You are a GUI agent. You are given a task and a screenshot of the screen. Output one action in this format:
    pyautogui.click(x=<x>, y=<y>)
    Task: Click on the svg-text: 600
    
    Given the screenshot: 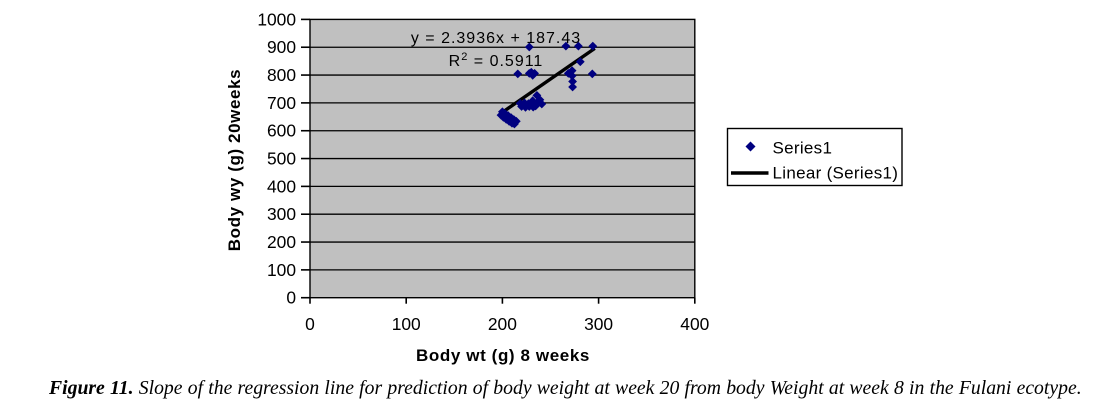 What is the action you would take?
    pyautogui.click(x=281, y=131)
    